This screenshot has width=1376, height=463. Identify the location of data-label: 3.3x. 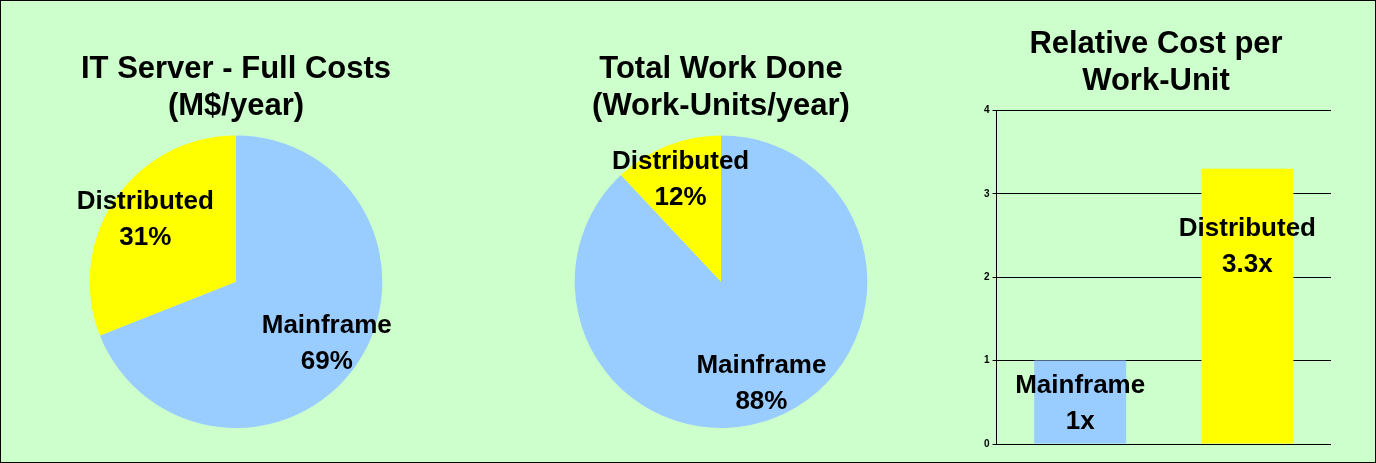
(1248, 262).